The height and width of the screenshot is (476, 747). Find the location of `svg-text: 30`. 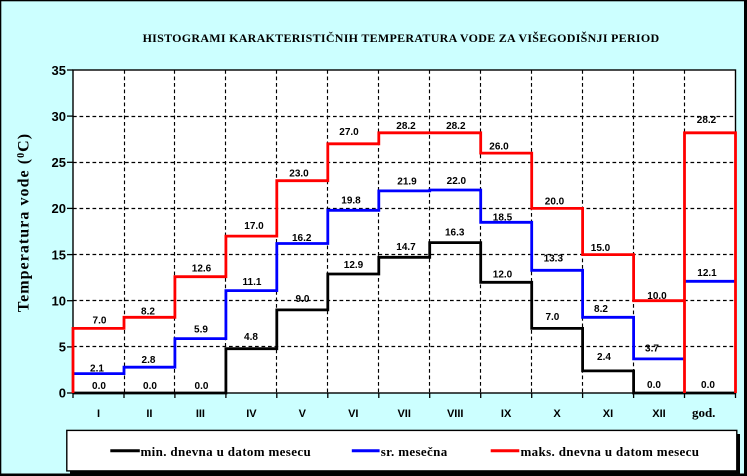

svg-text: 30 is located at coordinates (59, 116).